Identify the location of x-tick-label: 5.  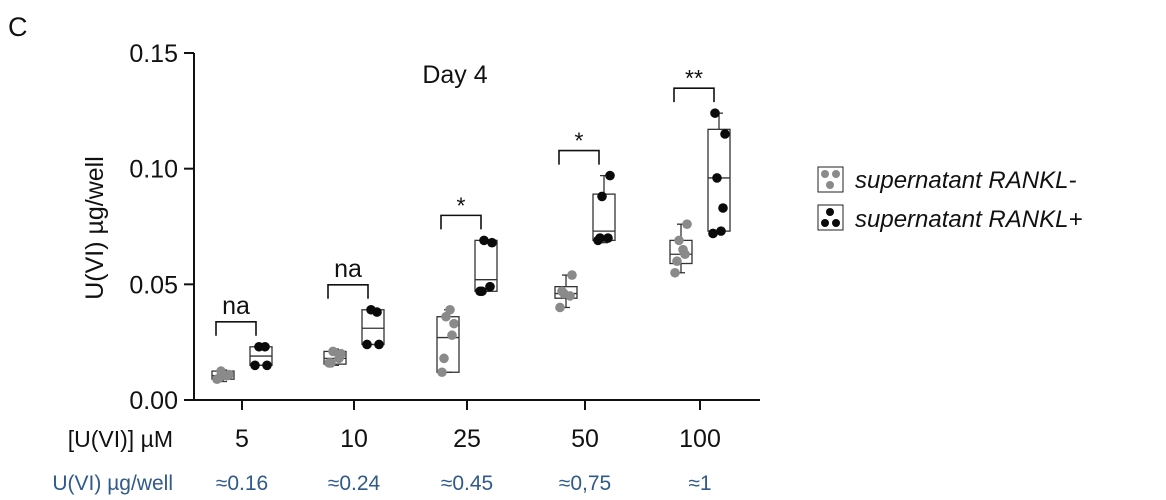
(242, 439).